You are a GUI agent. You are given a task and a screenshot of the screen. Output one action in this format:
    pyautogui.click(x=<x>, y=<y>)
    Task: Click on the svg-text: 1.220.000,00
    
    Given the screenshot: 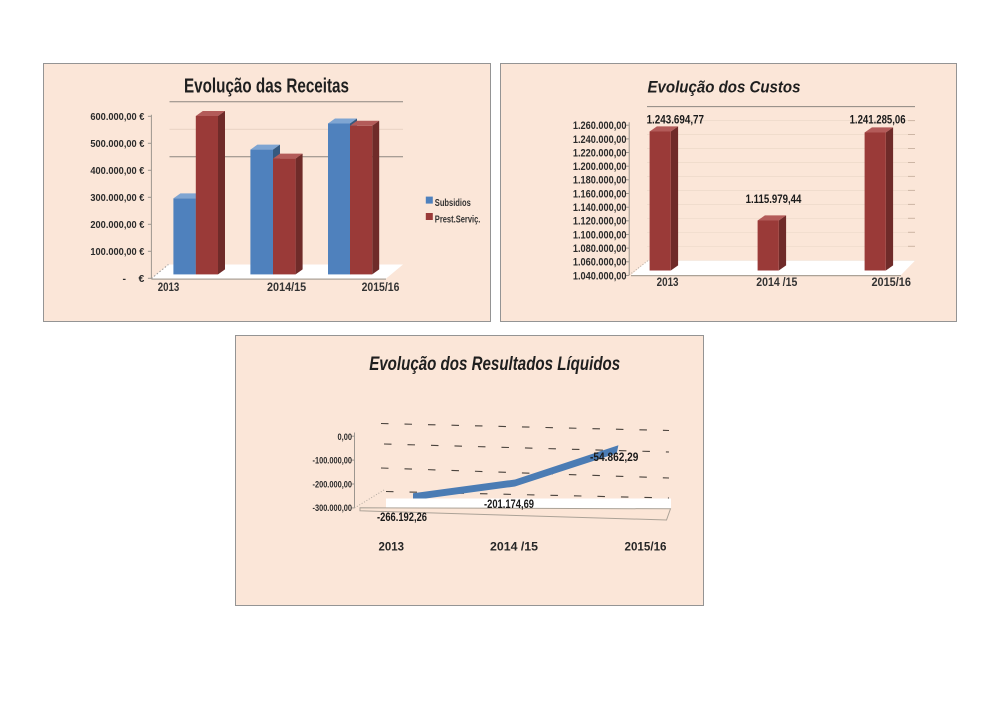 What is the action you would take?
    pyautogui.click(x=600, y=153)
    